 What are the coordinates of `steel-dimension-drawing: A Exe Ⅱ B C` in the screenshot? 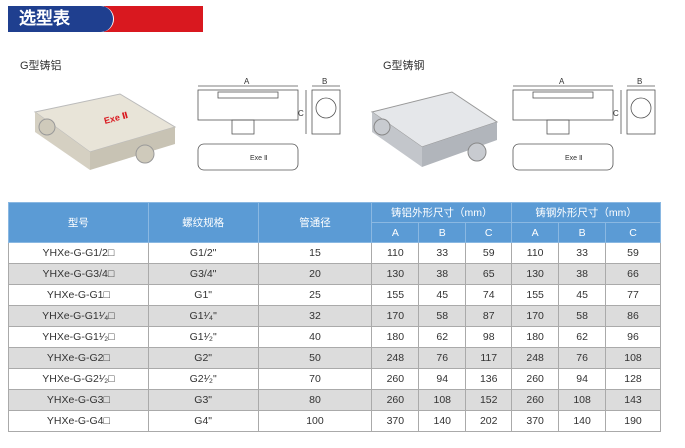 It's located at (584, 124).